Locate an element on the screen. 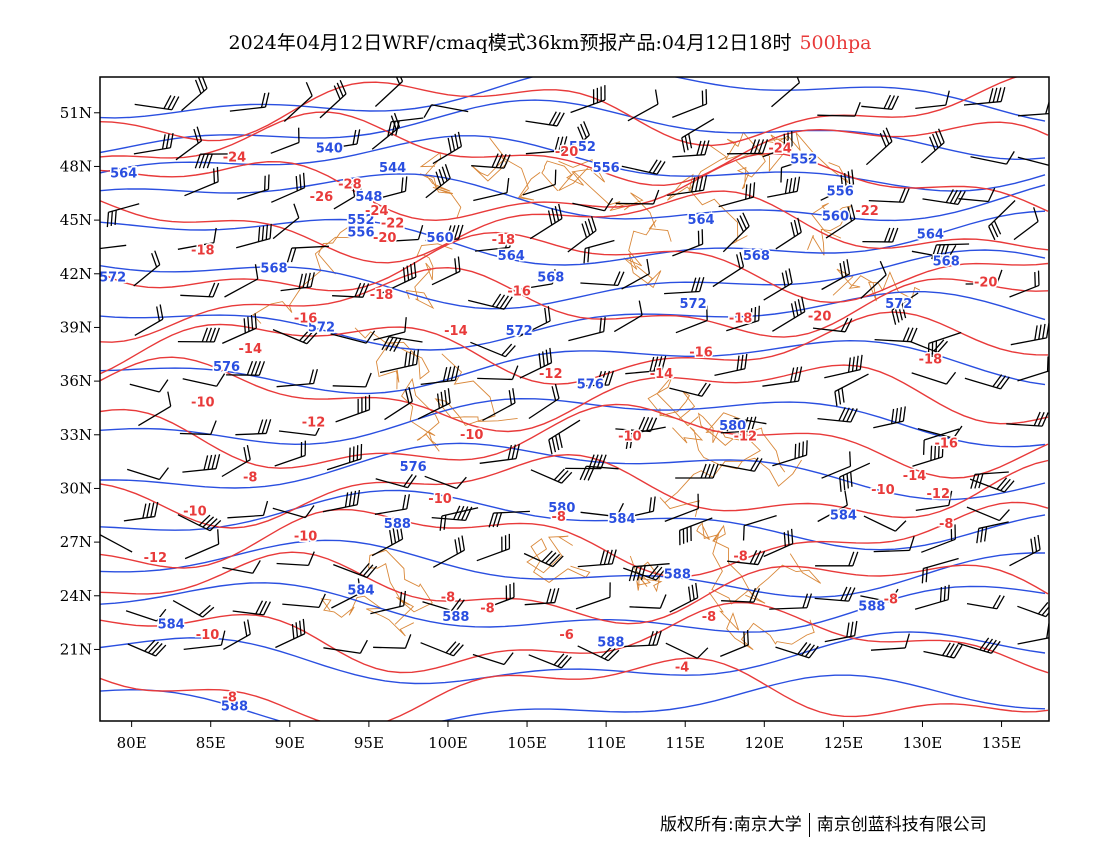 The image size is (1100, 850). temperature-contour-label: -24 is located at coordinates (377, 211).